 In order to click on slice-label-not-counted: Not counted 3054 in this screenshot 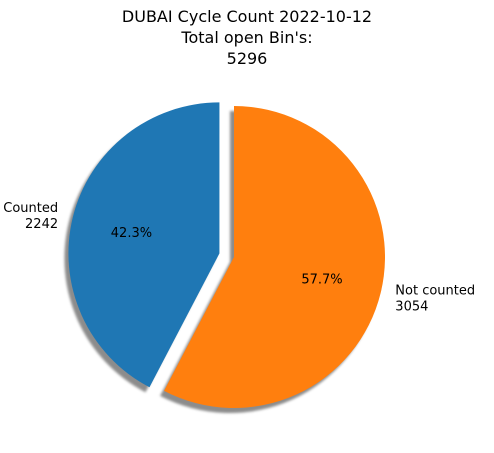, I will do `click(435, 299)`.